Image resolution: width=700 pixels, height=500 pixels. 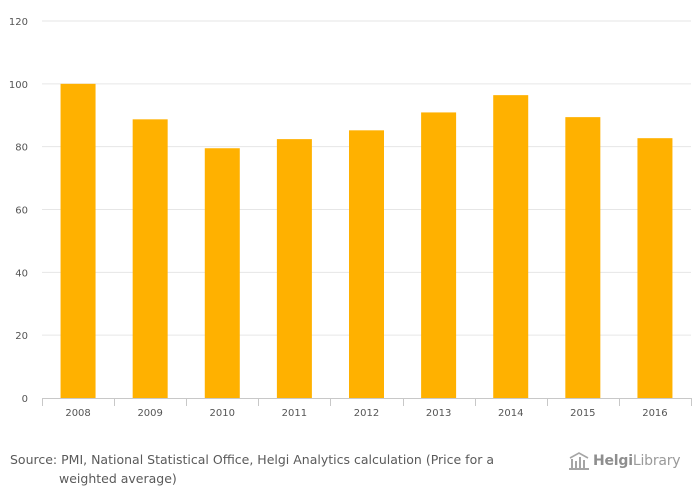 I want to click on logo-wordmark: HelgiLibrary, so click(x=637, y=461).